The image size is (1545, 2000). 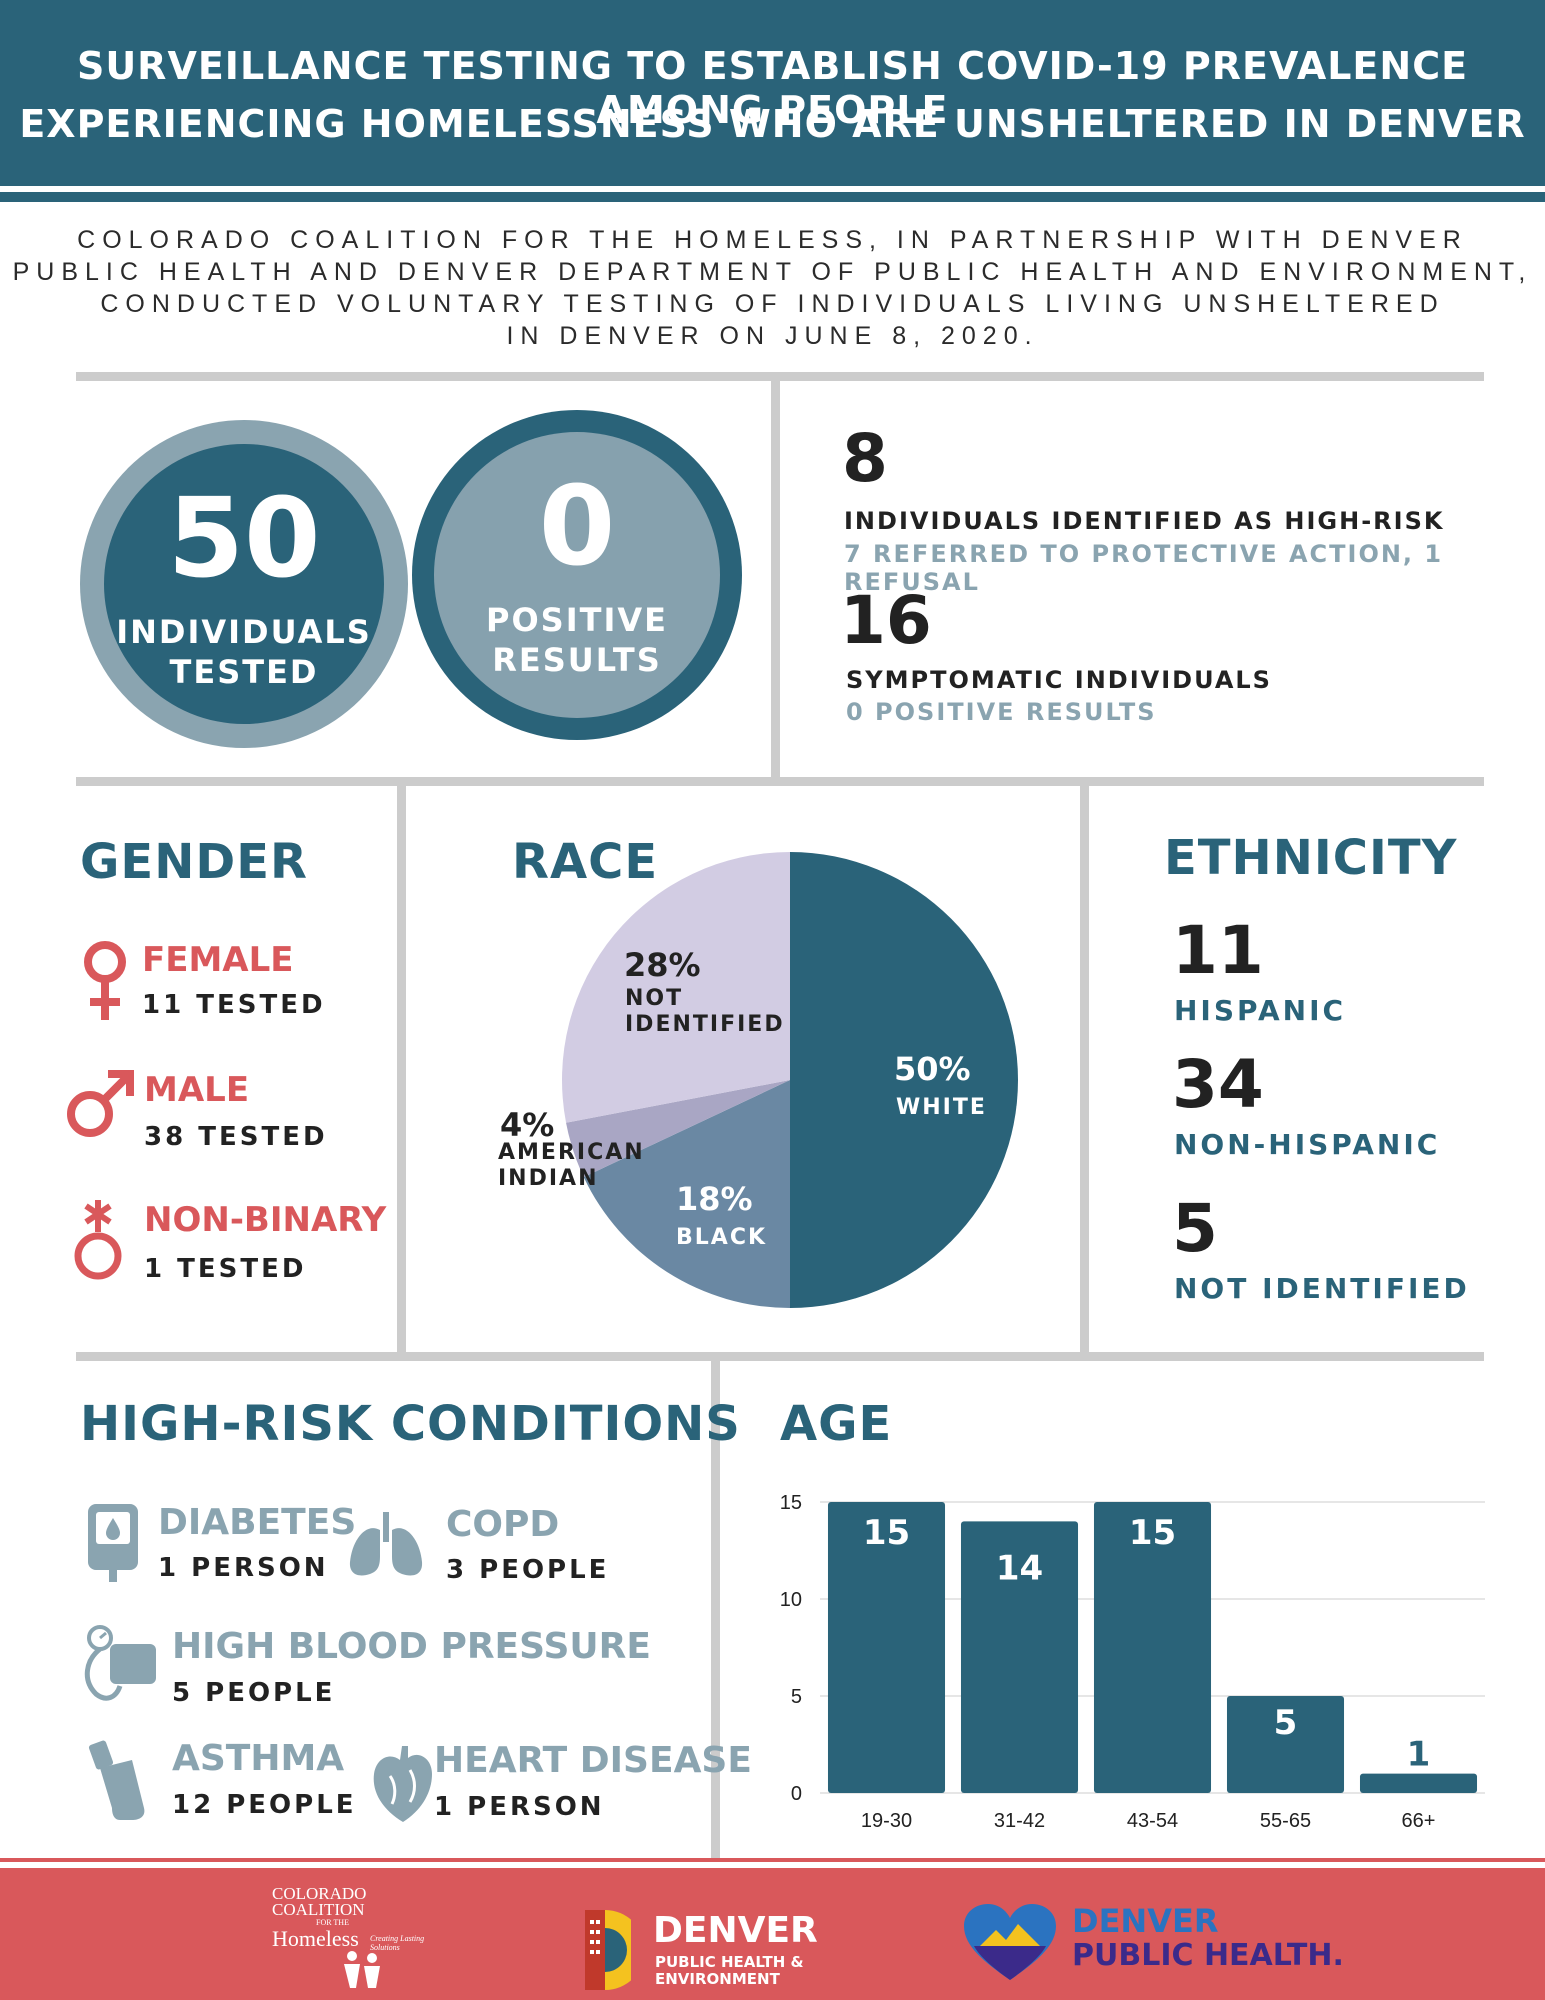 What do you see at coordinates (705, 1011) in the screenshot?
I see `pie-label-not-identified: NOT IDENTIFIED` at bounding box center [705, 1011].